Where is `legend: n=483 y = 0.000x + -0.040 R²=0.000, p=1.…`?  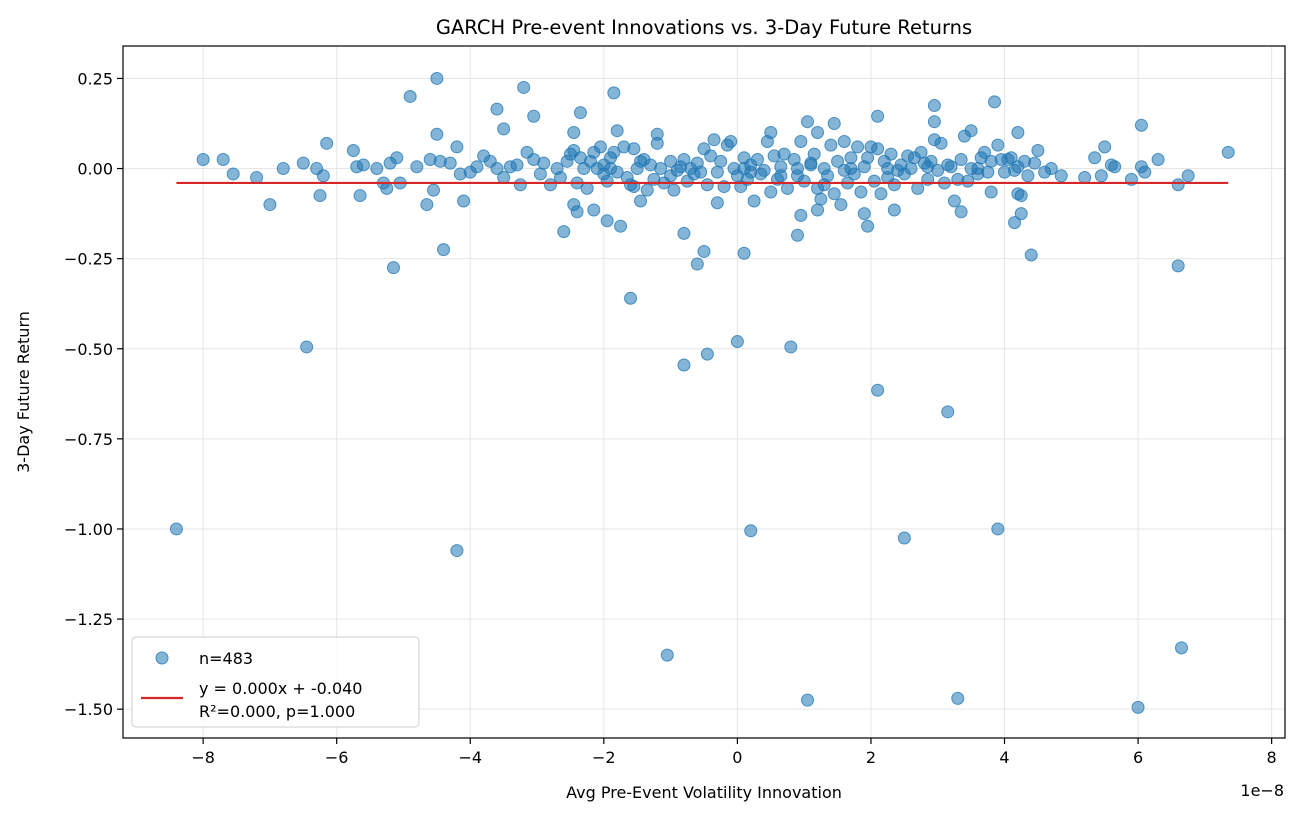 legend: n=483 y = 0.000x + -0.040 R²=0.000, p=1.… is located at coordinates (275, 682).